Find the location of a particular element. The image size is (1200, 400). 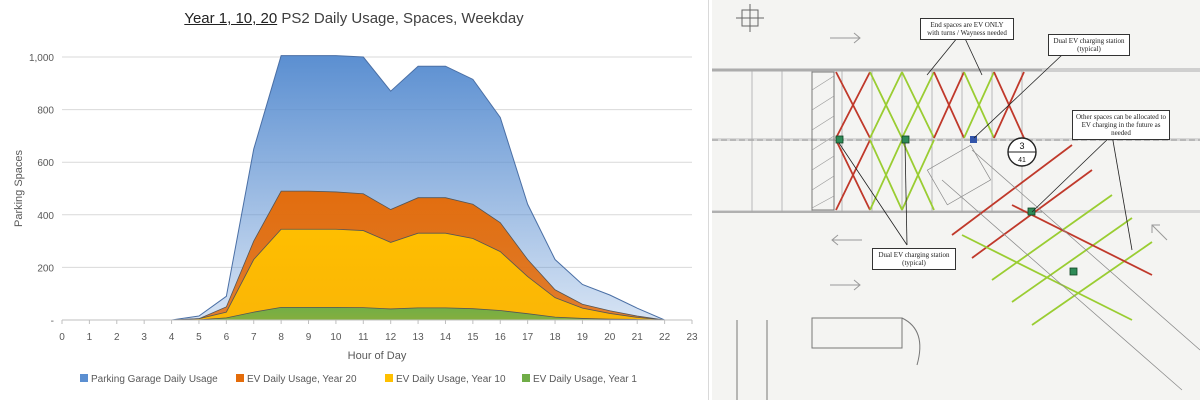

y-axis-title: Parking Spaces is located at coordinates (19, 188).